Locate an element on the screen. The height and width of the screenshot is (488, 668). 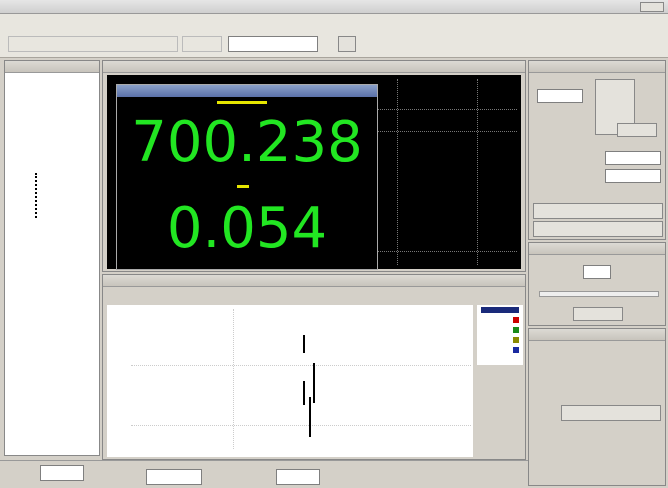
legend-header is located at coordinates (500, 310).